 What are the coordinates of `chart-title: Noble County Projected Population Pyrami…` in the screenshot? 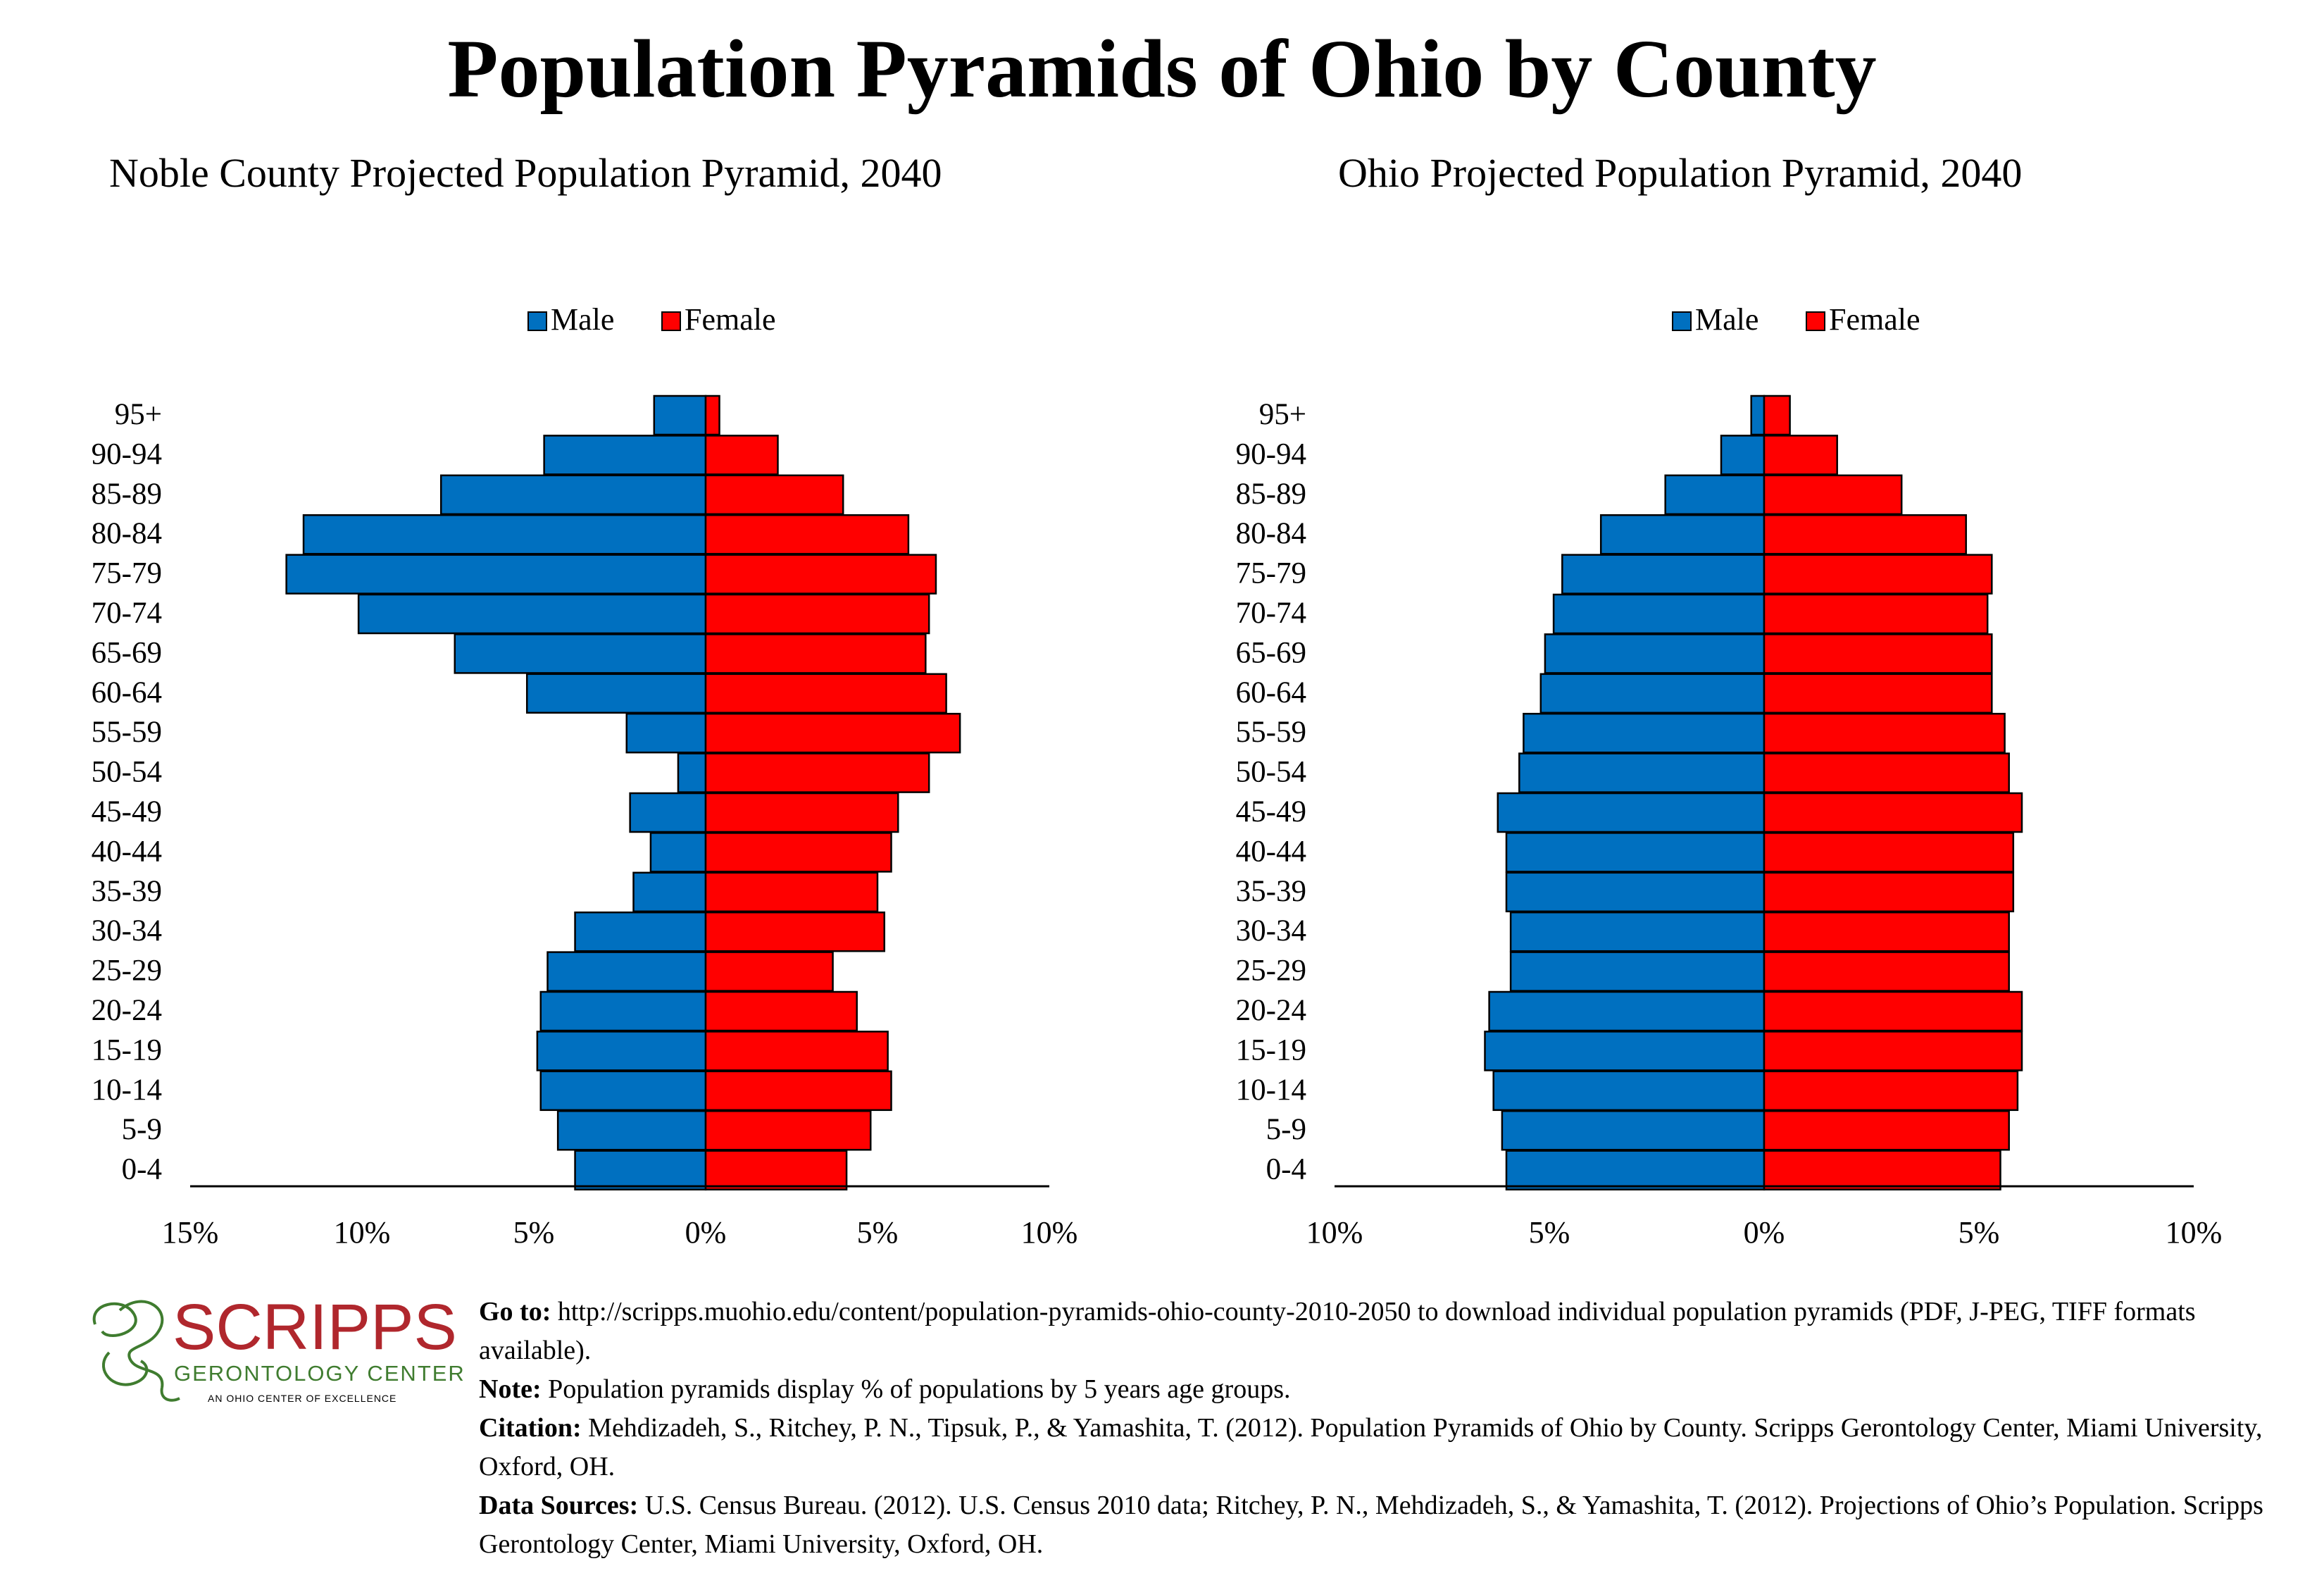 It's located at (525, 173).